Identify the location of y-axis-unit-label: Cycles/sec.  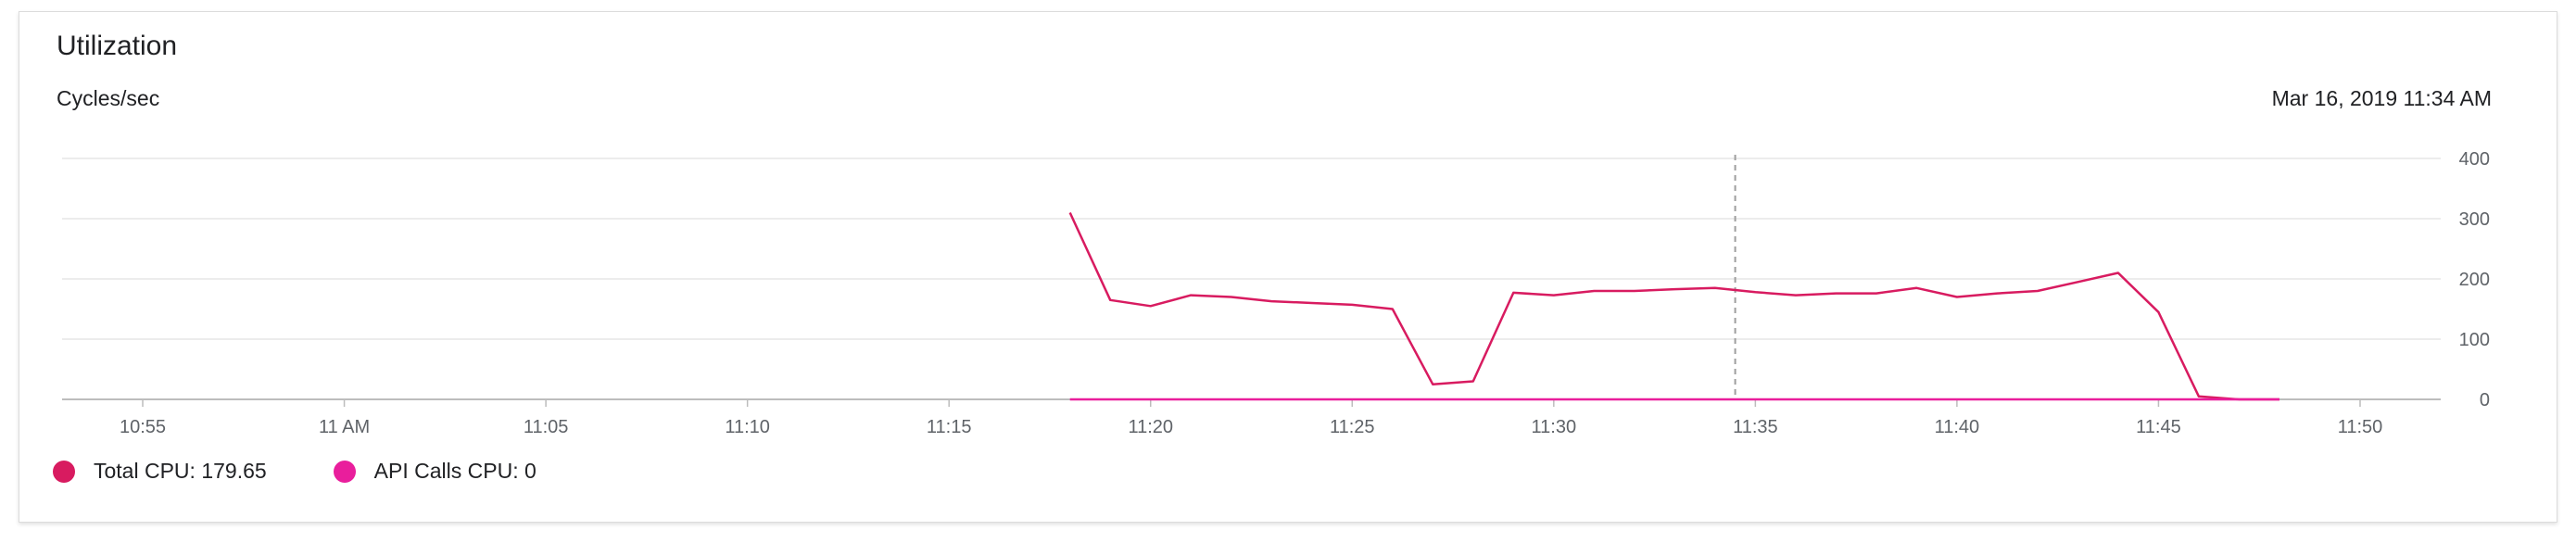
(108, 98).